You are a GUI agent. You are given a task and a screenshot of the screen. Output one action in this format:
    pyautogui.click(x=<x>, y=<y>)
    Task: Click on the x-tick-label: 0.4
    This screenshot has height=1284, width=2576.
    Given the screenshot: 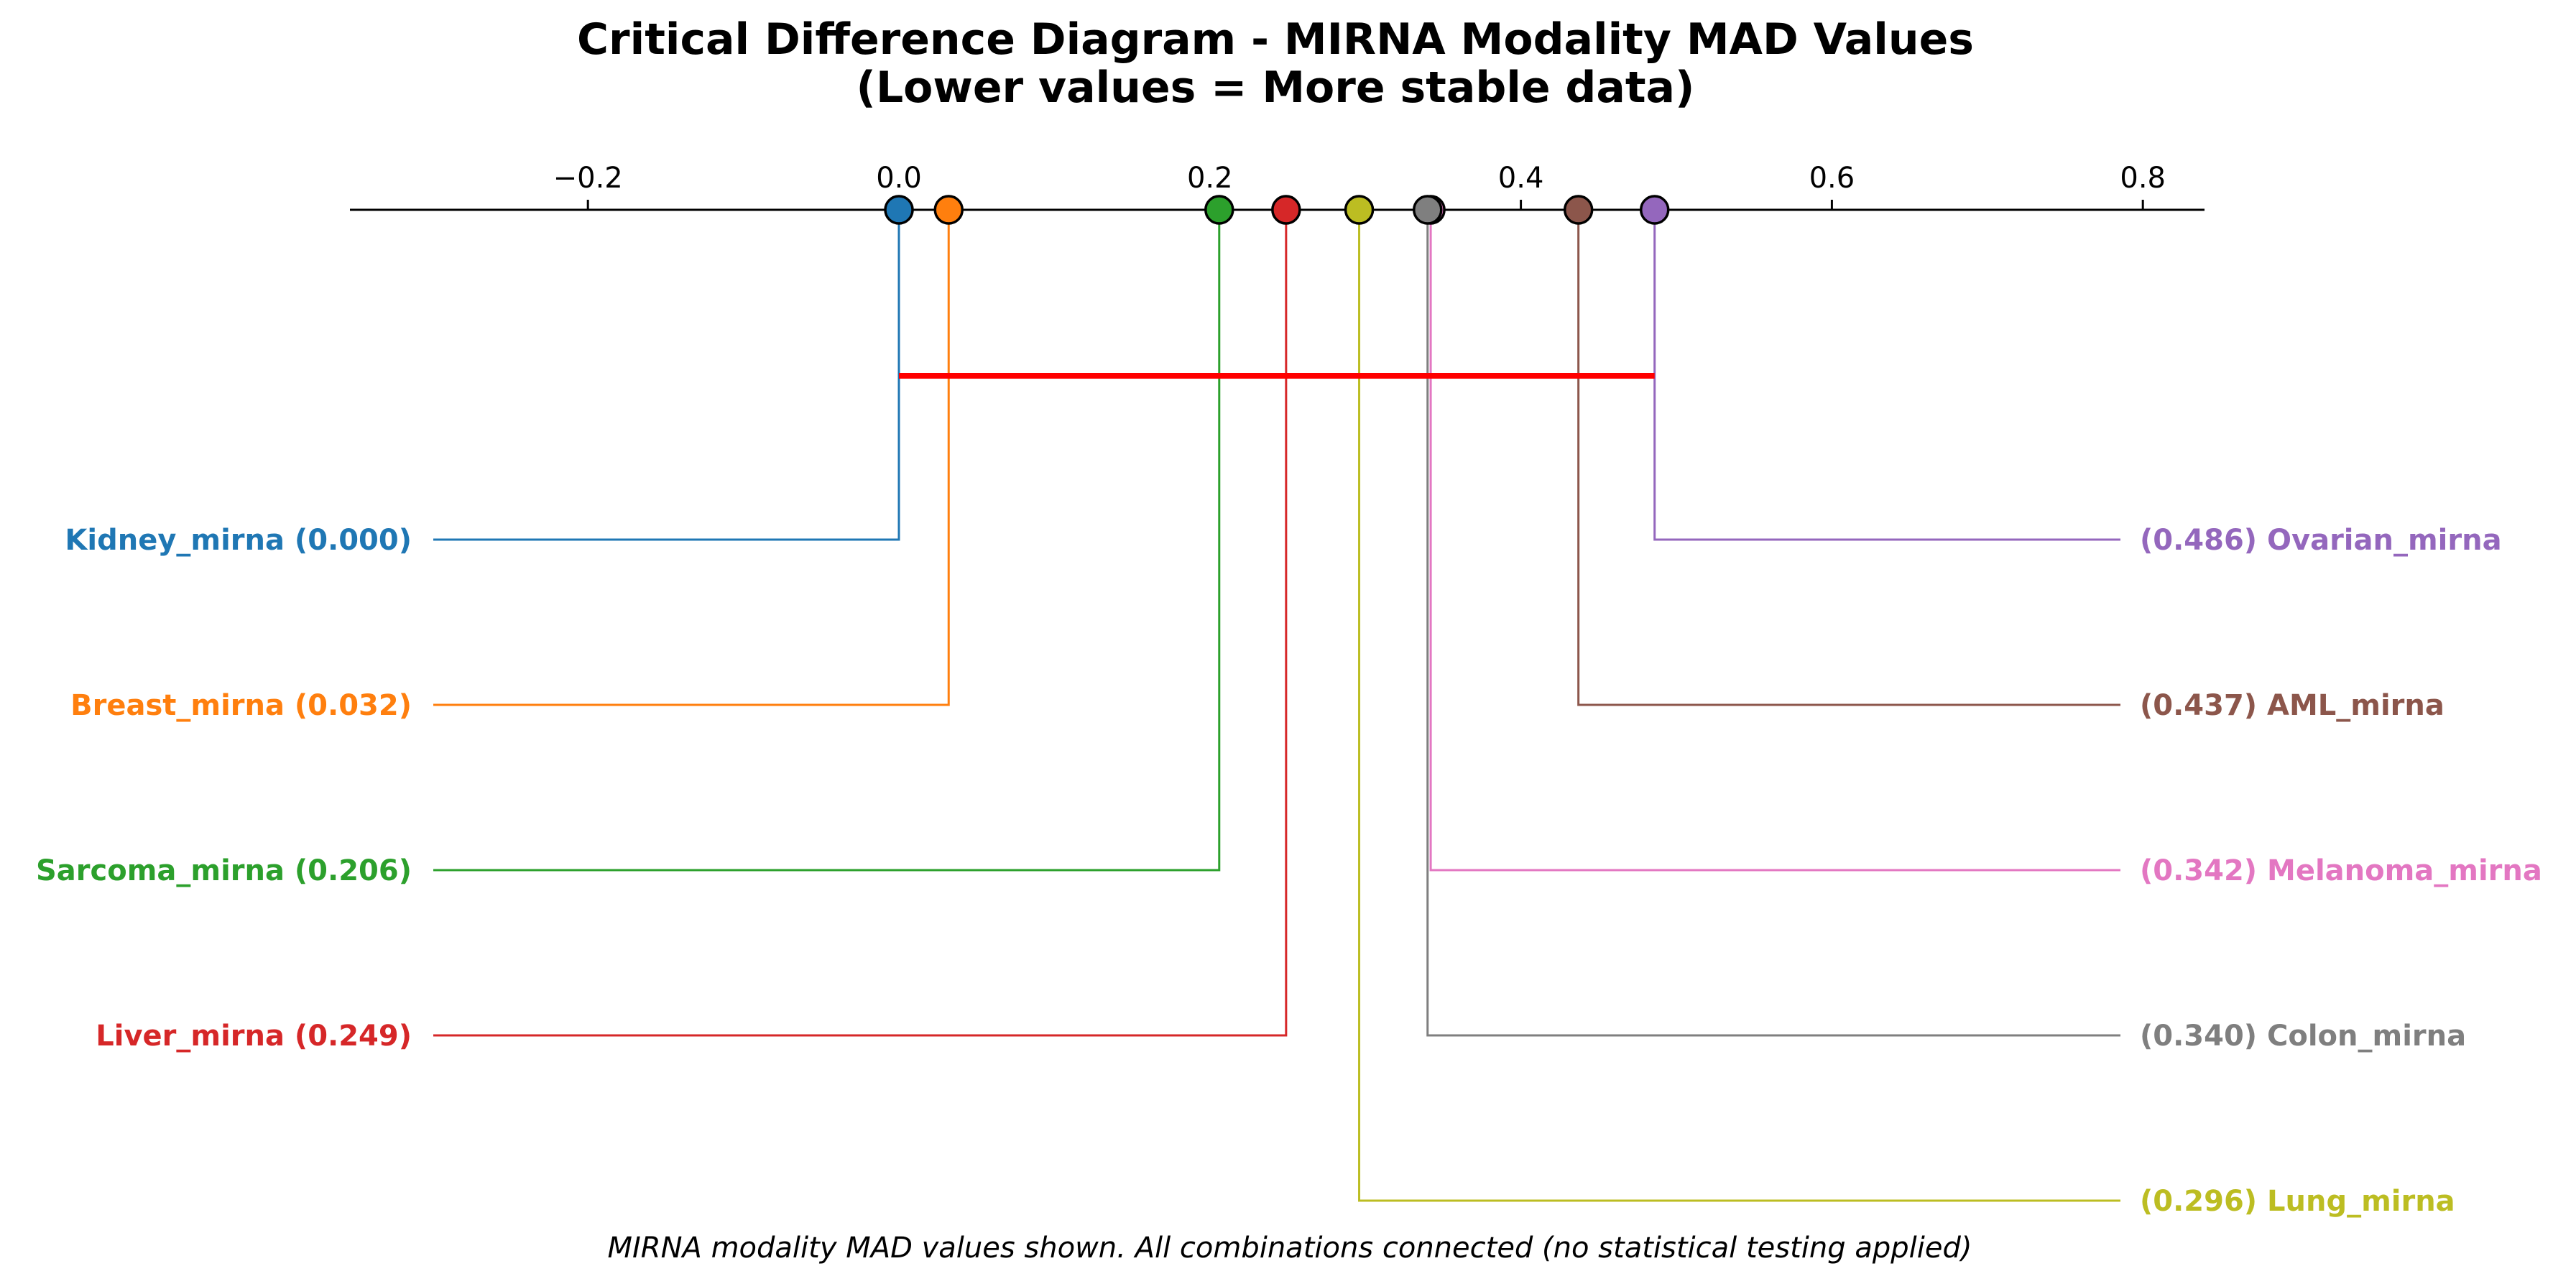 What is the action you would take?
    pyautogui.click(x=1521, y=179)
    